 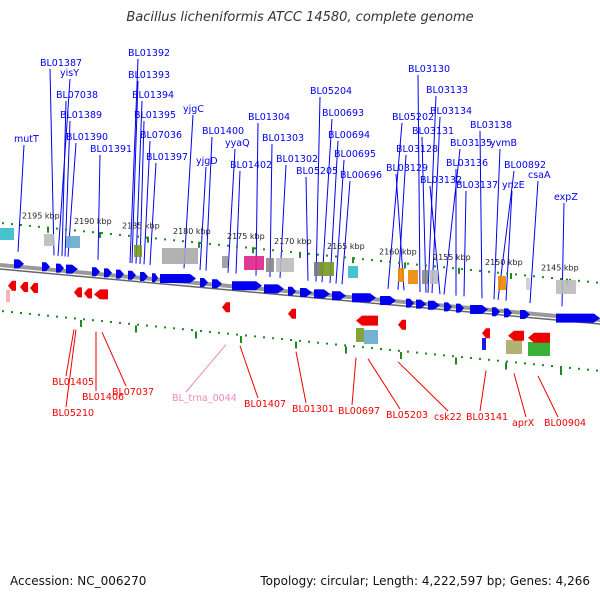 What do you see at coordinates (355, 154) in the screenshot?
I see `gene-label-top: BL00695` at bounding box center [355, 154].